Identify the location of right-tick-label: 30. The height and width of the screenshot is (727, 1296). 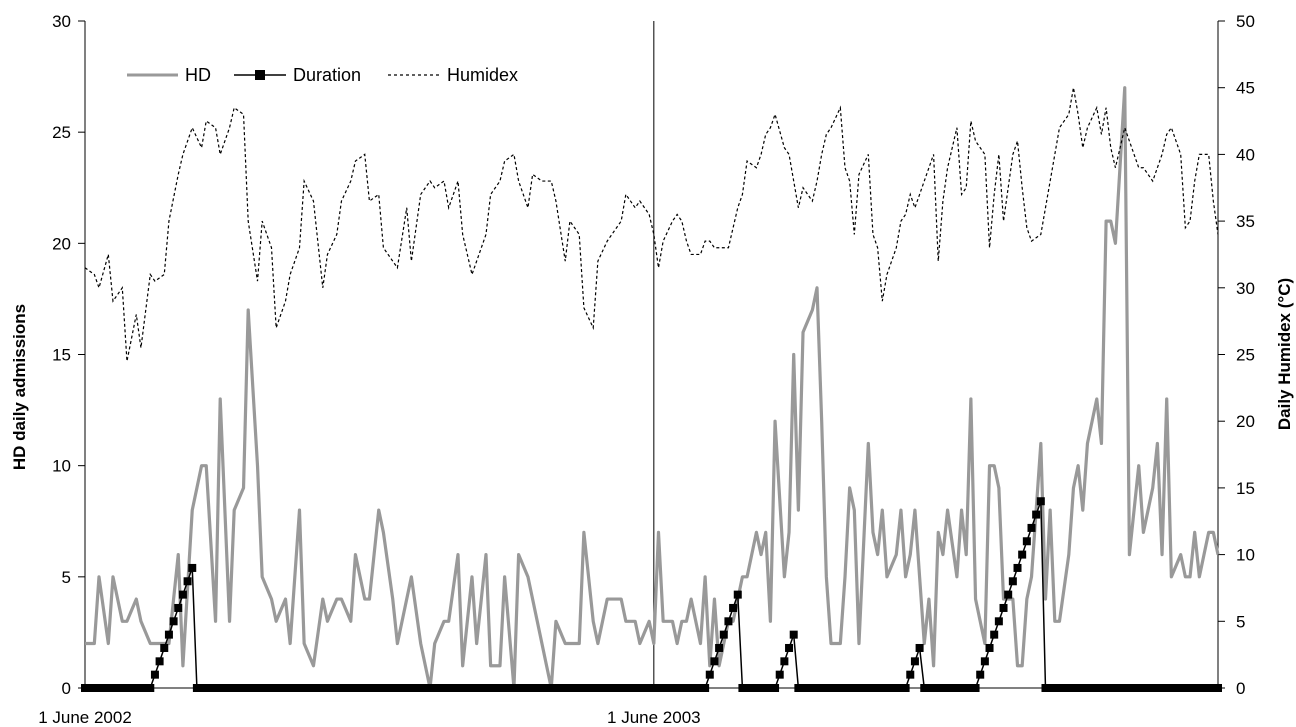
(1245, 288).